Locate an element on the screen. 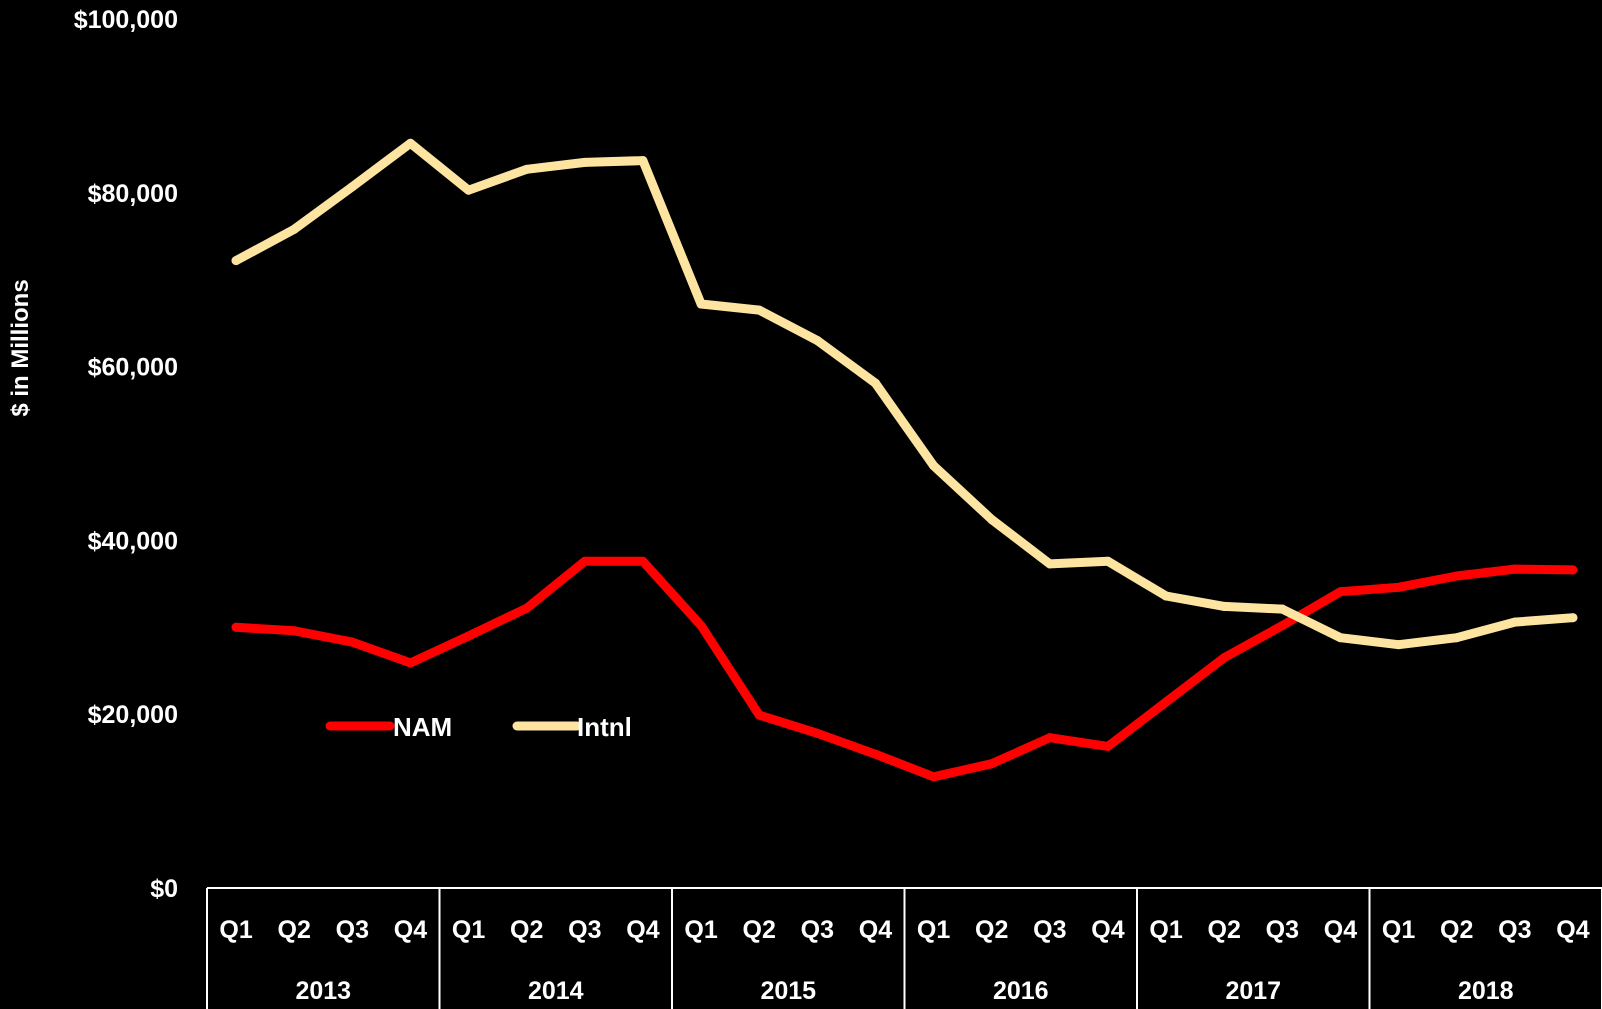  x-year-label: 2018 is located at coordinates (1486, 991).